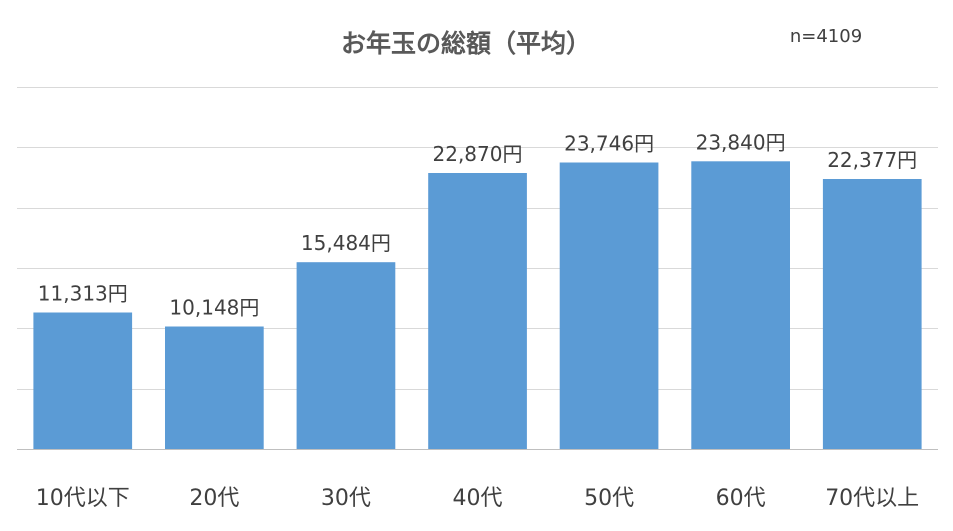 The image size is (953, 531). I want to click on category-labels: 10代以下 20代 30代 40代 50代 60代 70代以上, so click(477, 498).